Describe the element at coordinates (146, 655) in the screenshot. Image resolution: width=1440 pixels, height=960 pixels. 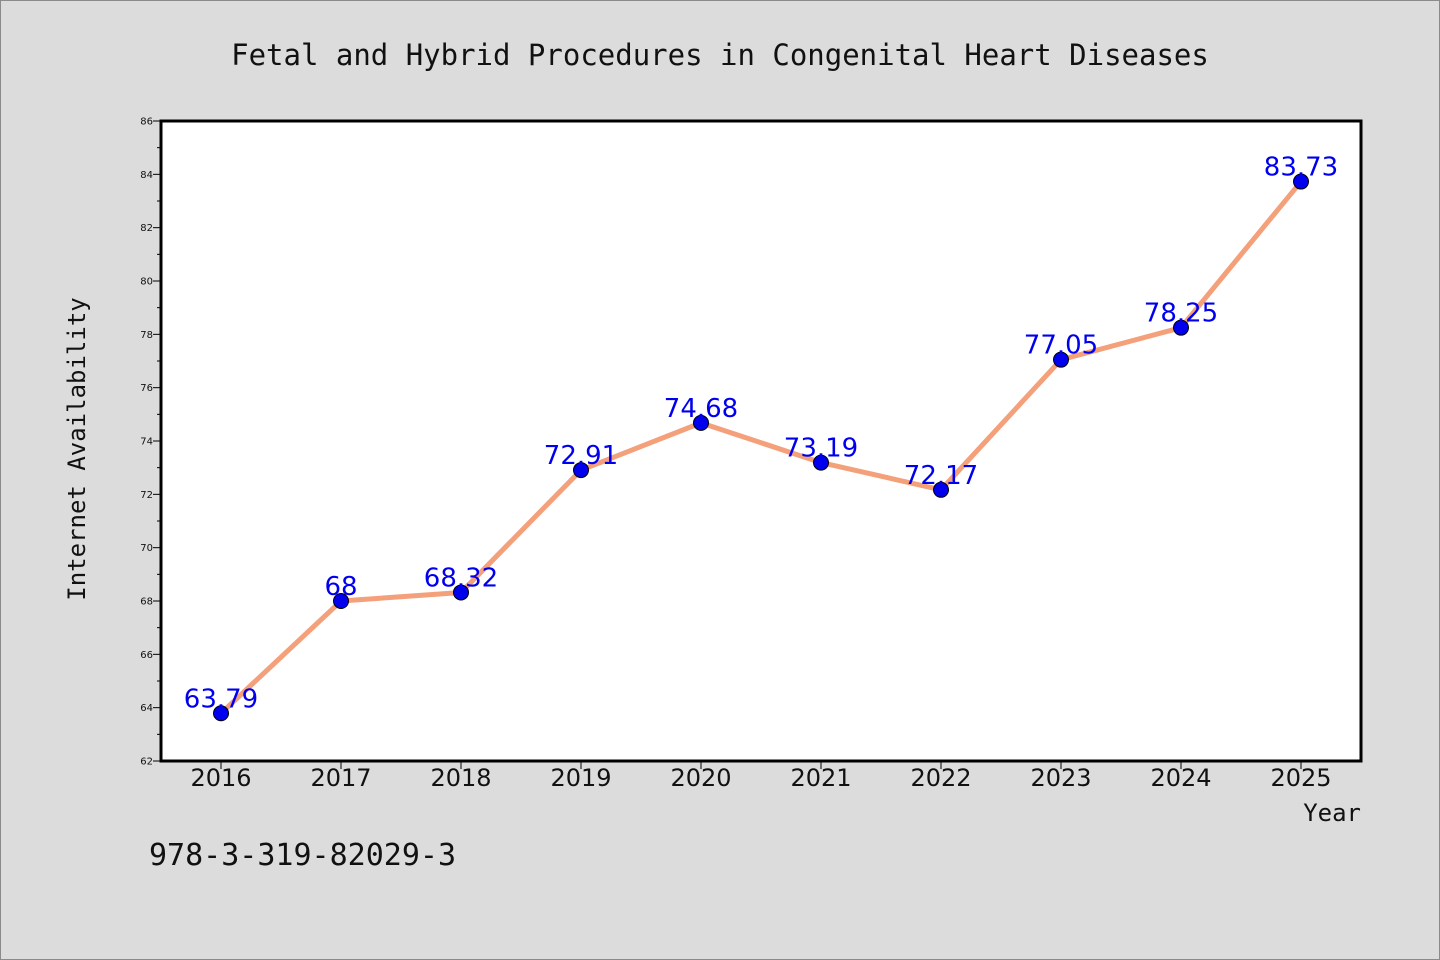
I see `y-tick-label-2: 66` at that location.